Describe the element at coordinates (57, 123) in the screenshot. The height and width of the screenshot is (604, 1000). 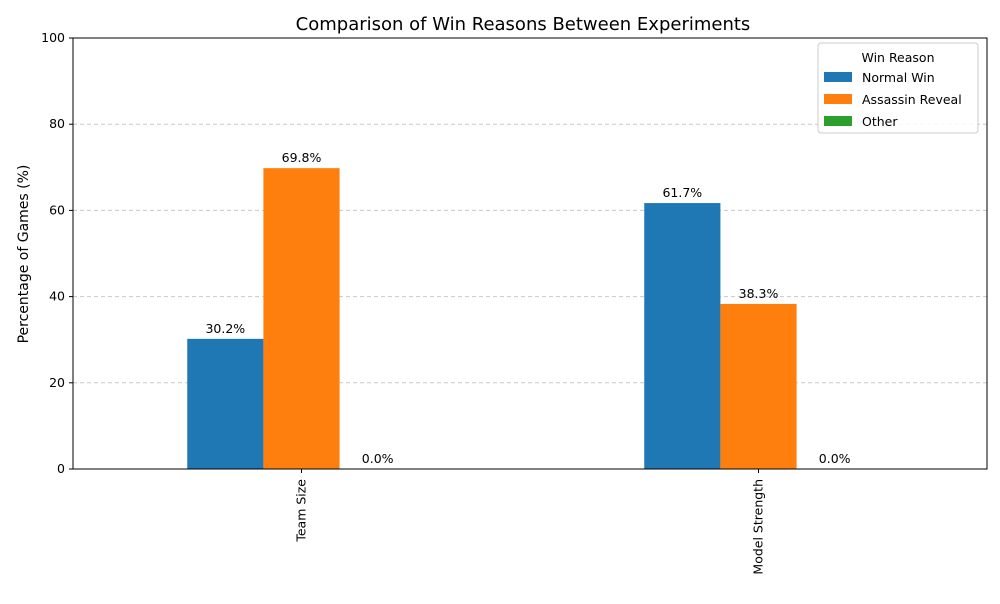
I see `y-tick-label: 80` at that location.